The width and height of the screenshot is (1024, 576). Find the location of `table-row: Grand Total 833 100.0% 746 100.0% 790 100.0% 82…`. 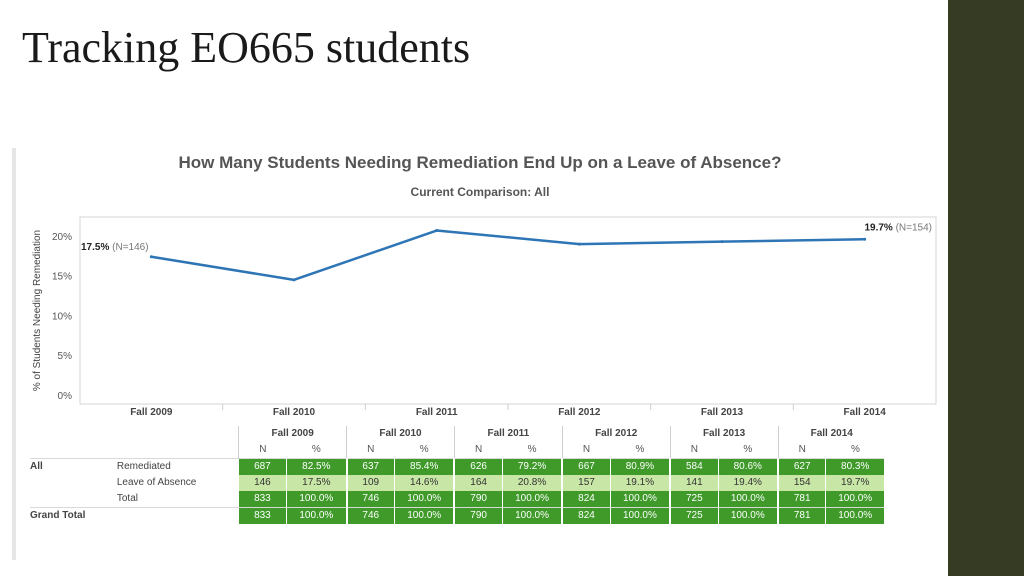

table-row: Grand Total 833 100.0% 746 100.0% 790 100.0% 82… is located at coordinates (458, 515).